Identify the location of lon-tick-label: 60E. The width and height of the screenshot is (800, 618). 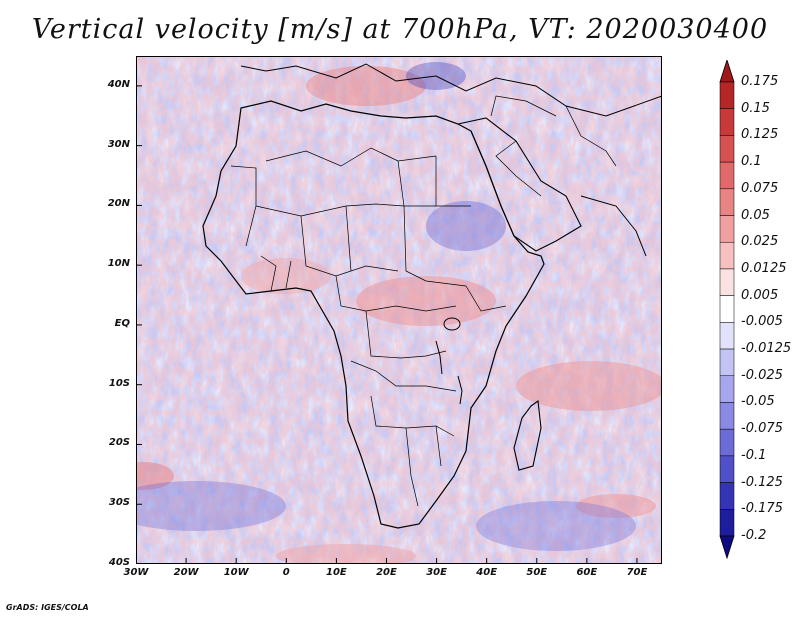
(587, 572).